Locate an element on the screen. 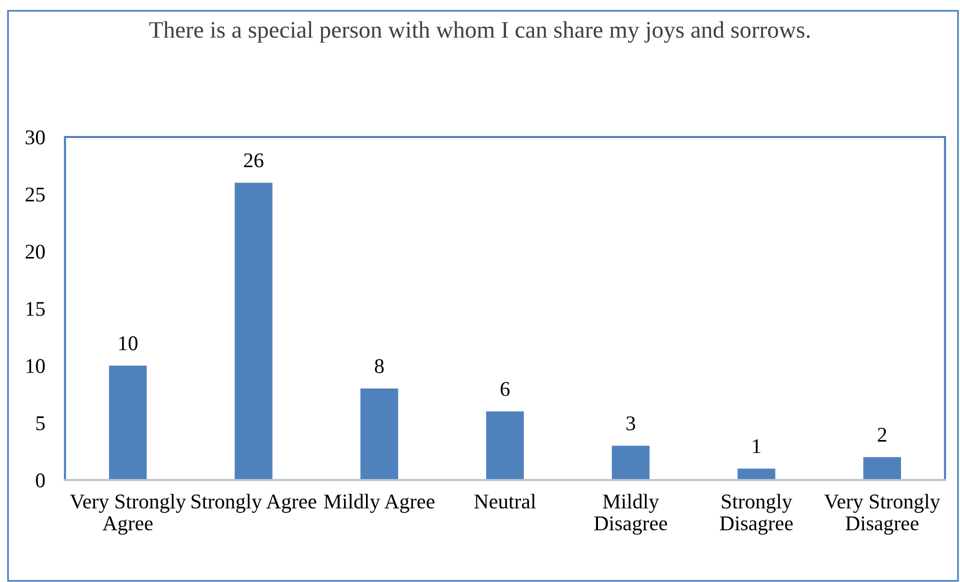  y-tick-label: 10 is located at coordinates (35, 366).